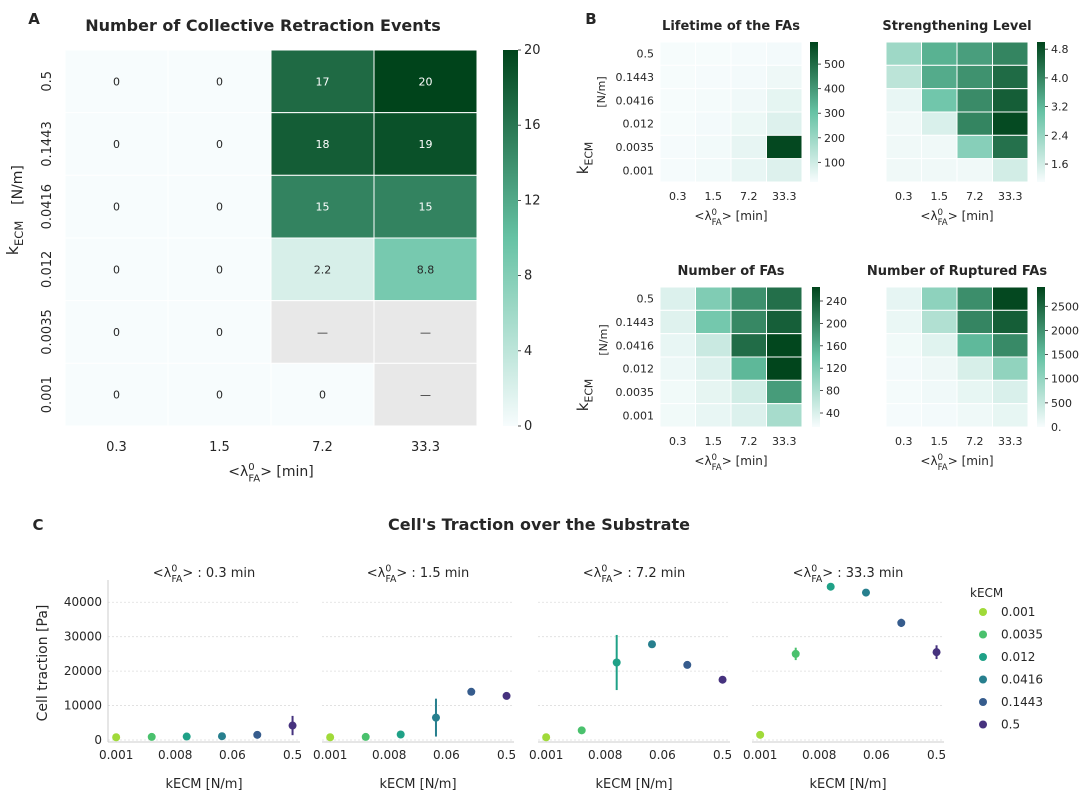  Describe the element at coordinates (47, 394) in the screenshot. I see `y-tick-group: 0.001` at that location.